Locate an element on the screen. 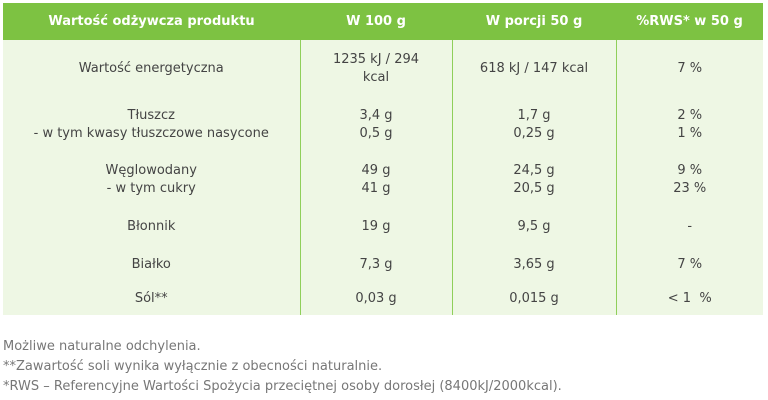 Image resolution: width=768 pixels, height=400 pixels. cell-line: 9,5 g is located at coordinates (534, 226).